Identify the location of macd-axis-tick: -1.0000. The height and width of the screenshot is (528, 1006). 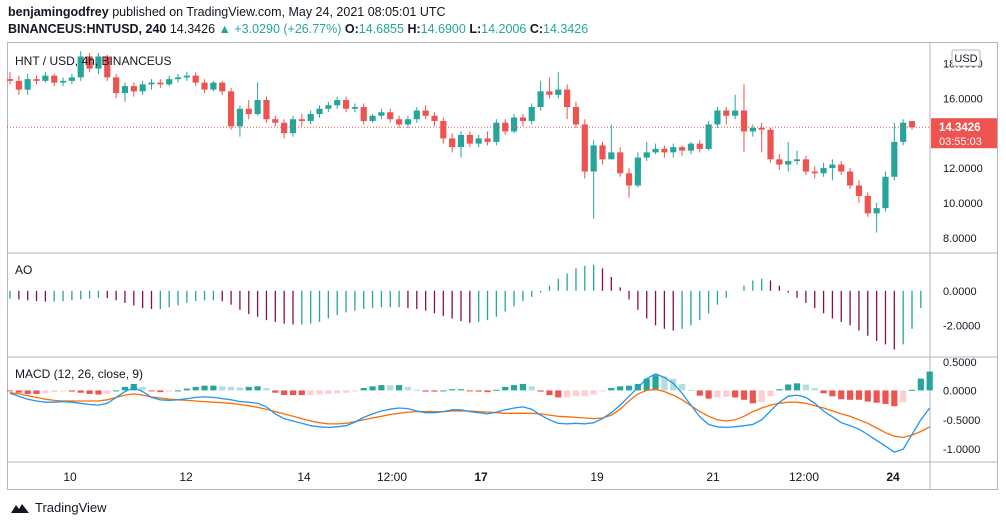
(961, 450).